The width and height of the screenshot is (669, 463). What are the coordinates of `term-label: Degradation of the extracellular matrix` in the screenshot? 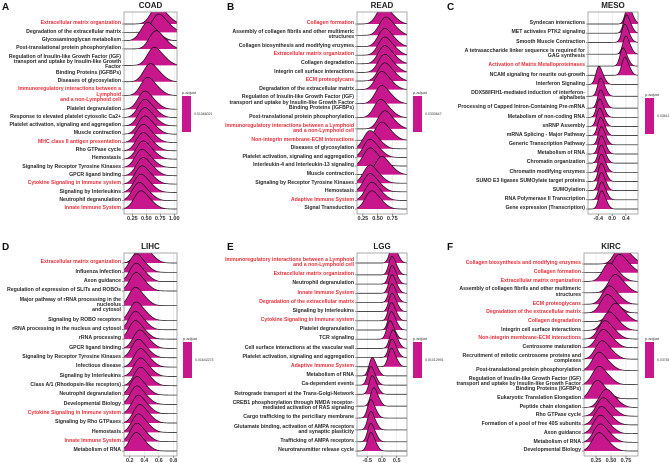 It's located at (73, 31).